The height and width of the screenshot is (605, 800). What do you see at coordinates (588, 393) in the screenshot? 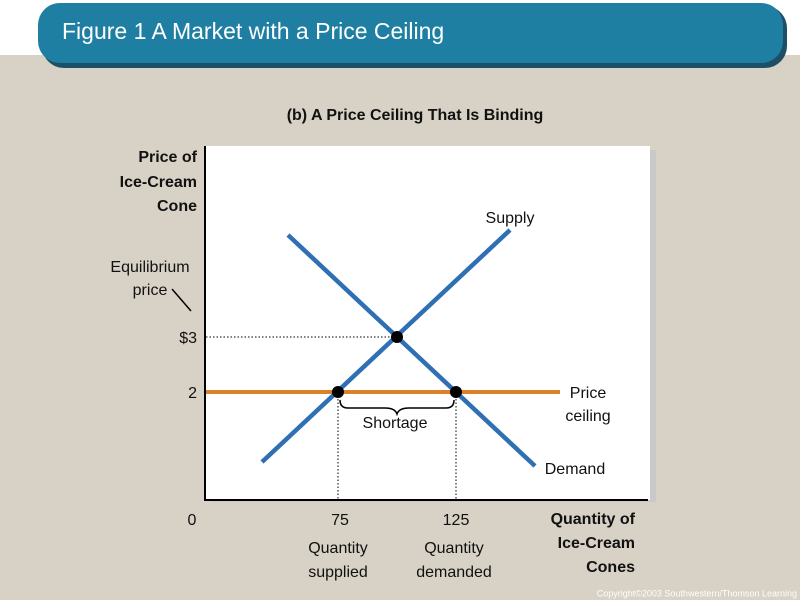
I see `price-ceiling-label: Price` at bounding box center [588, 393].